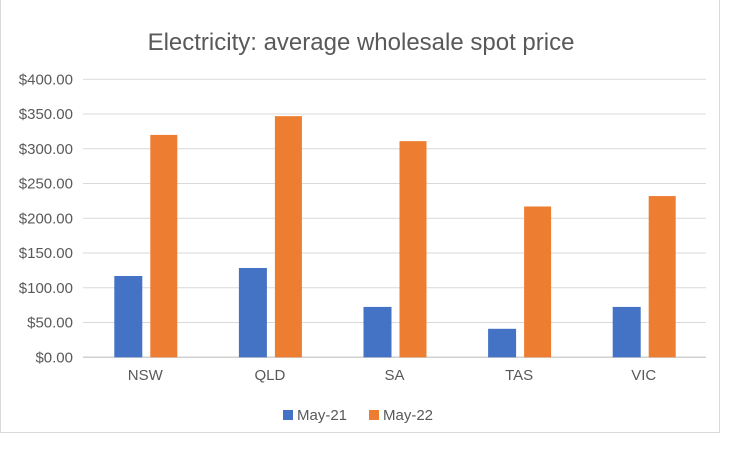  I want to click on x-tick-label: TAS, so click(519, 375).